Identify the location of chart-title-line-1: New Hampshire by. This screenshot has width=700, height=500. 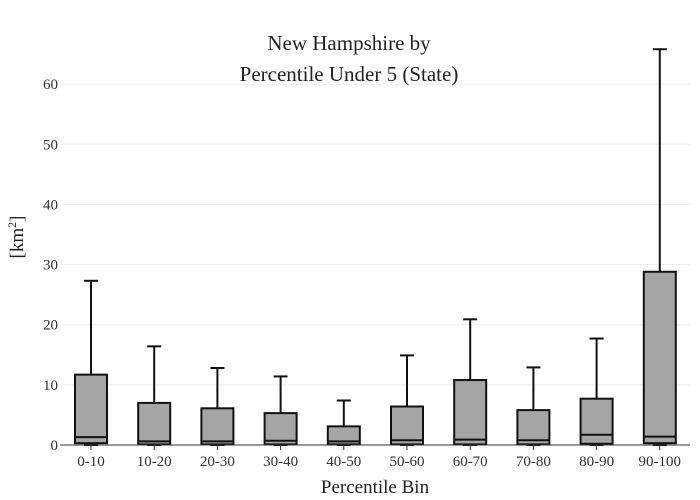
(349, 43).